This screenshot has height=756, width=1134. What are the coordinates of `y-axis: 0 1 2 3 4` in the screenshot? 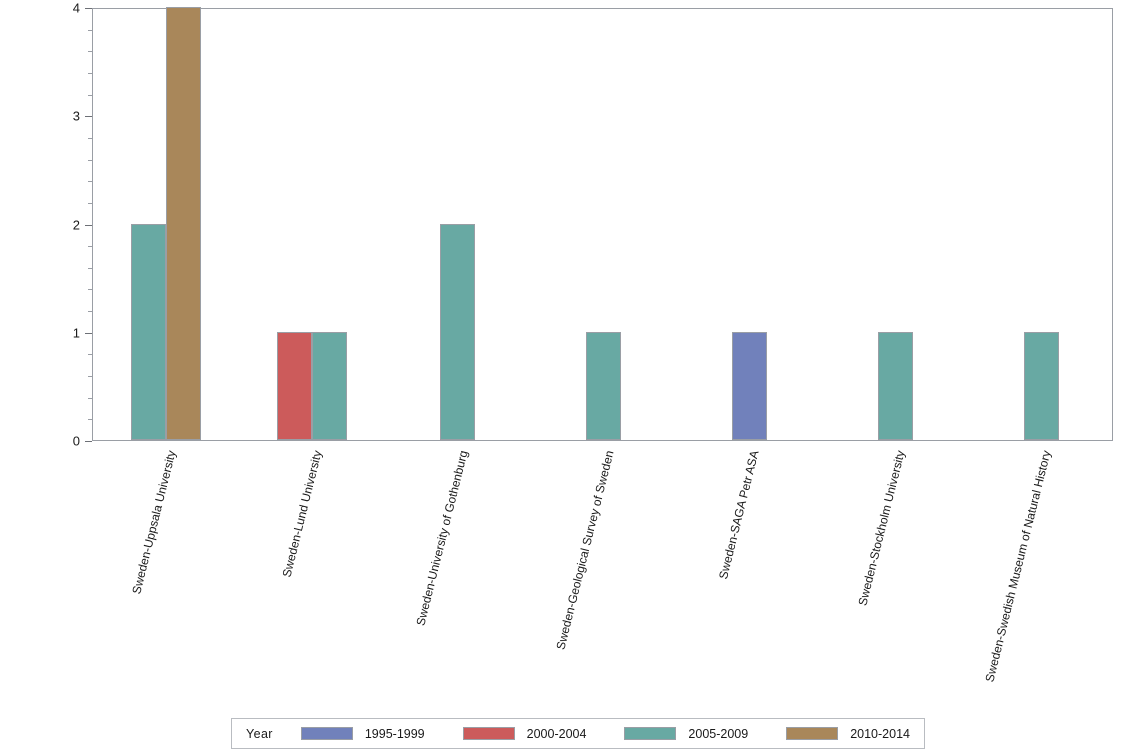 It's located at (82, 224).